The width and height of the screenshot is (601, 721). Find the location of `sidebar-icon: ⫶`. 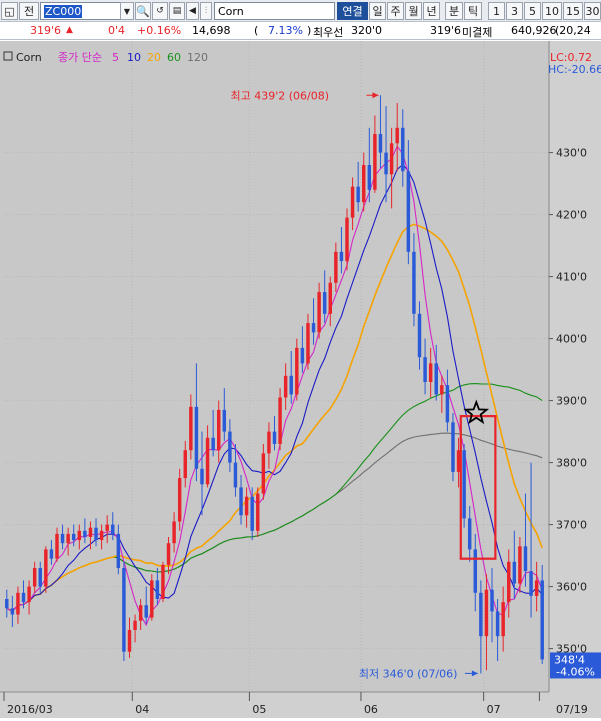

sidebar-icon: ⫶ is located at coordinates (206, 11).